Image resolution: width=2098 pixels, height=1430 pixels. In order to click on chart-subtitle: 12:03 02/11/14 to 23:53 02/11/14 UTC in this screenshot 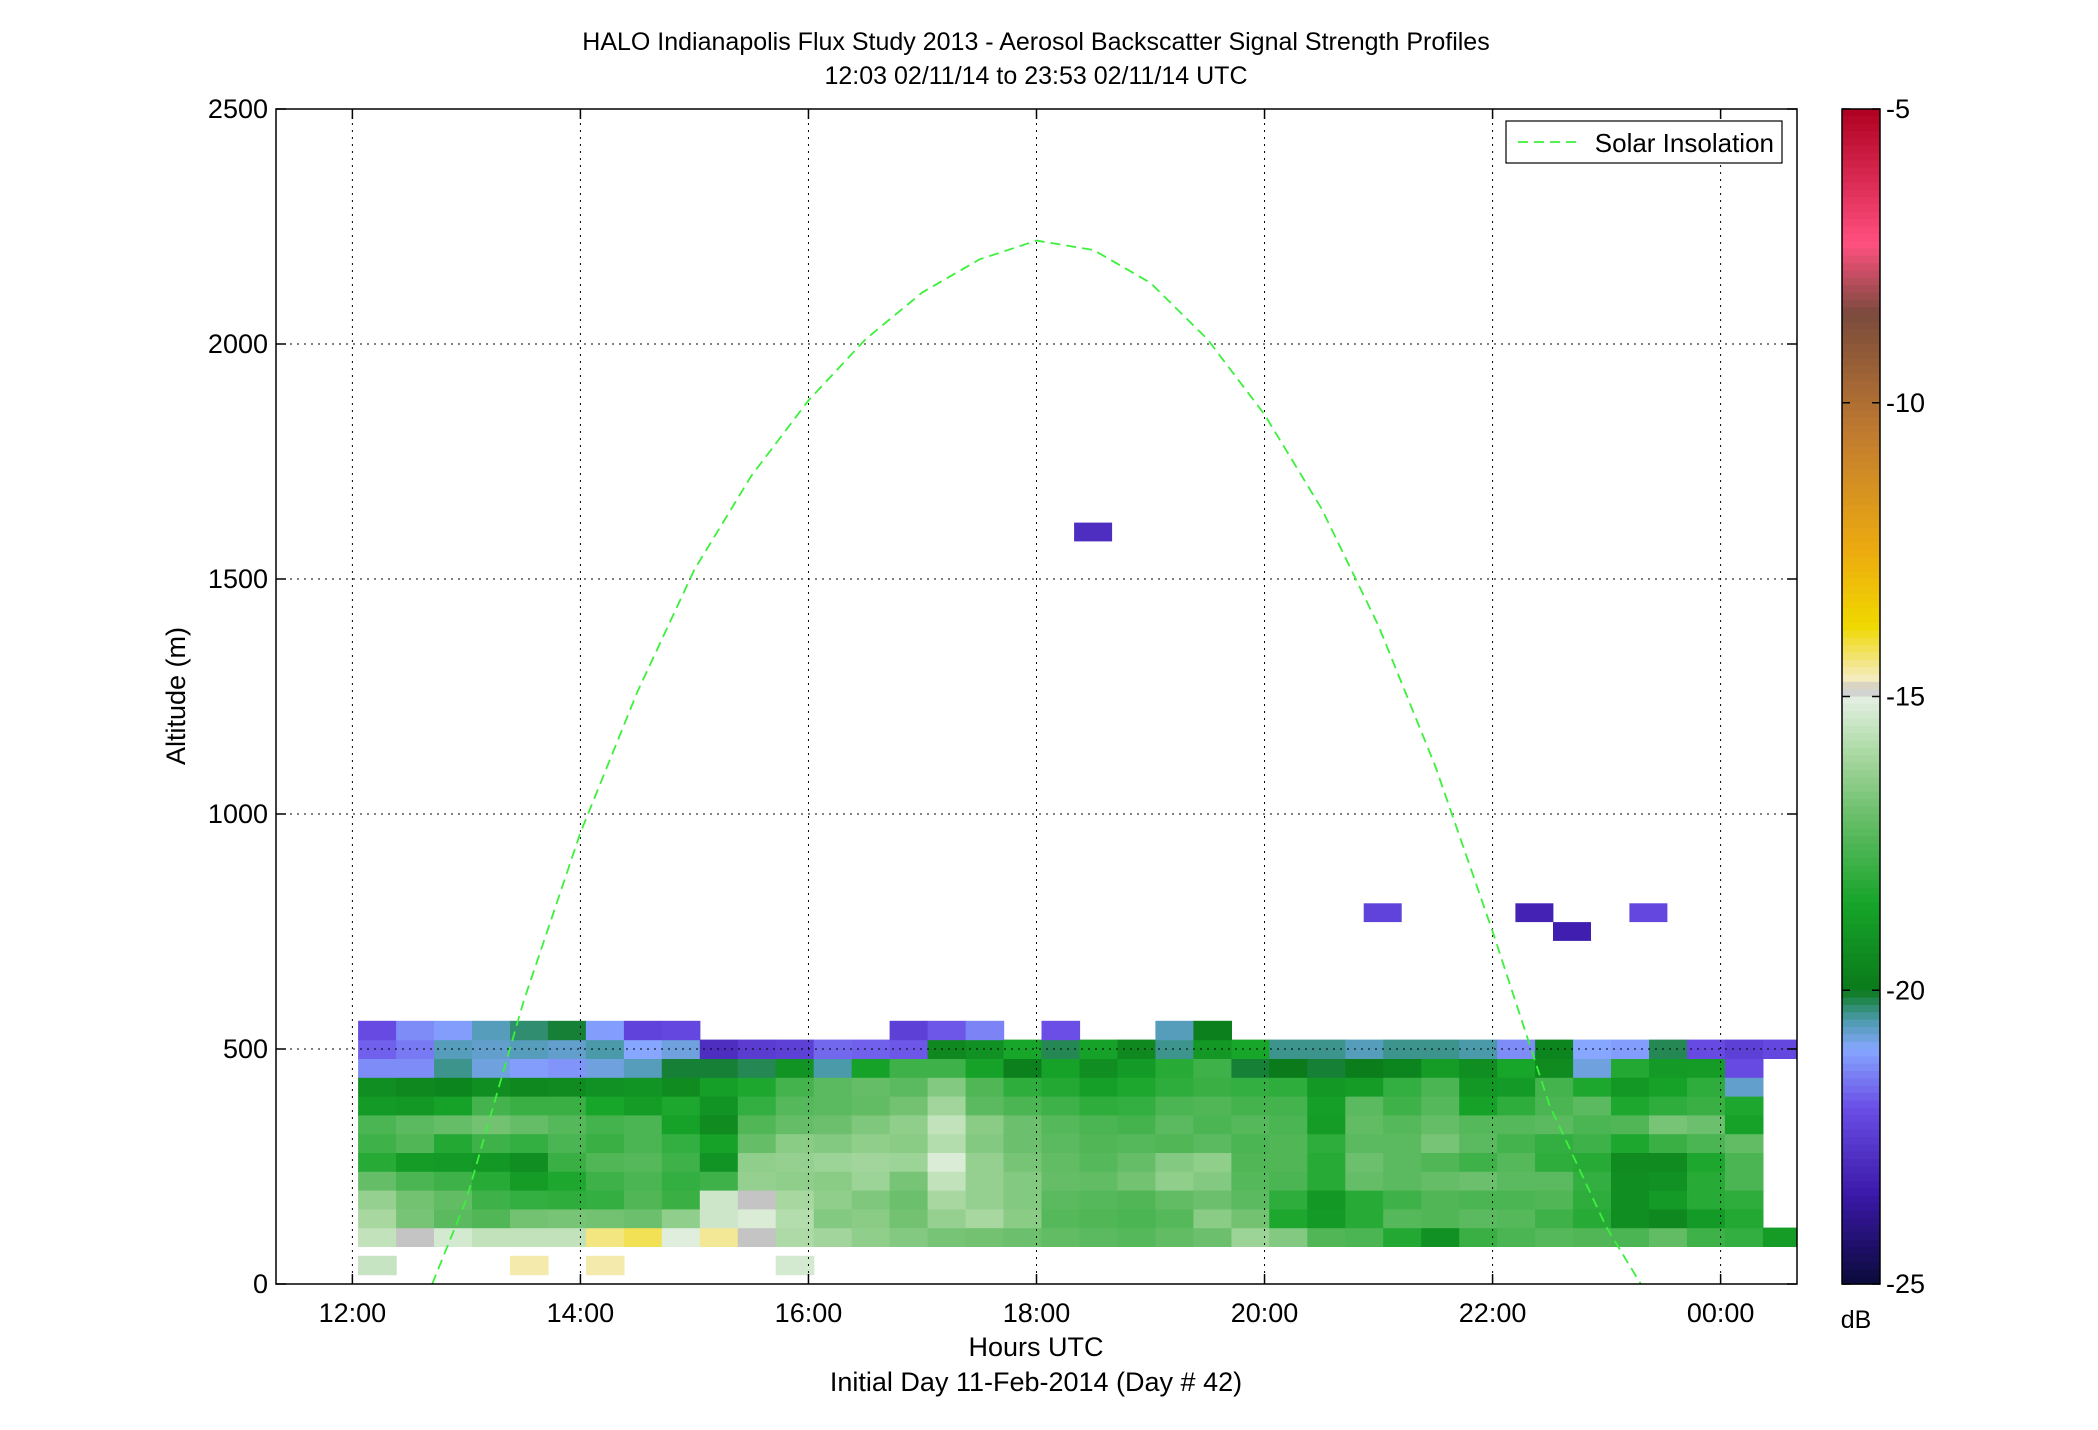, I will do `click(1036, 76)`.